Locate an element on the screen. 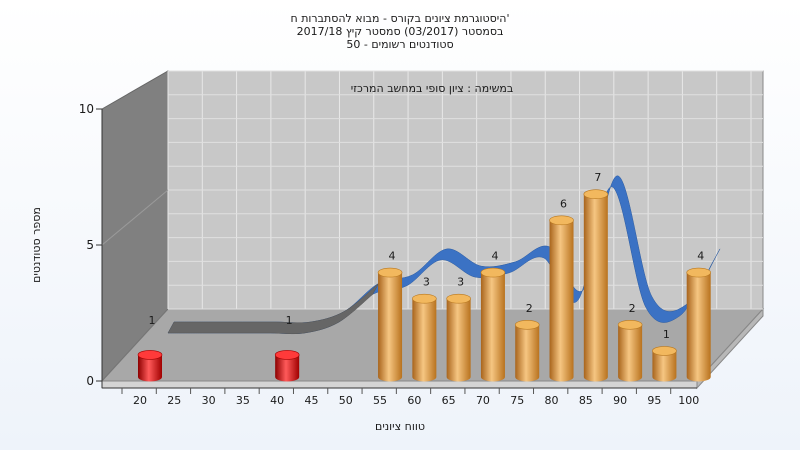 The width and height of the screenshot is (800, 454). x-tick-label-65: 65 is located at coordinates (449, 400).